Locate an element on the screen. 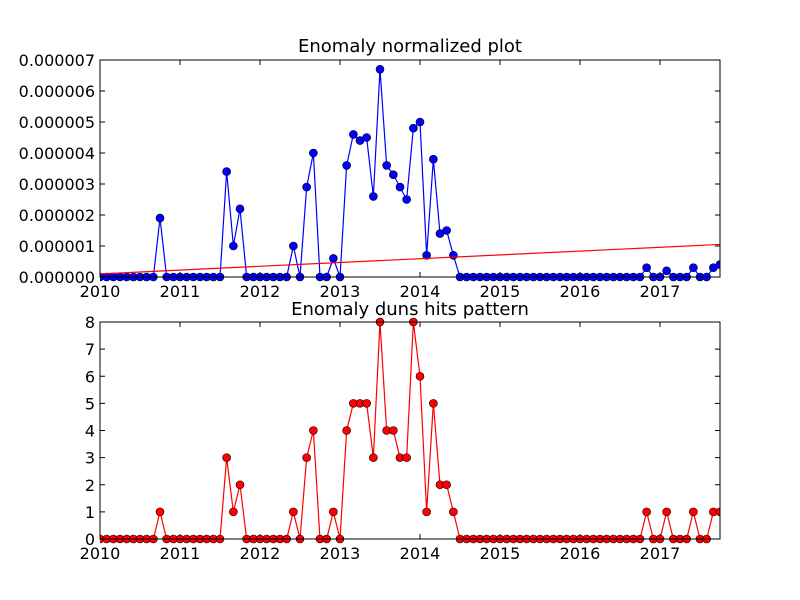  y-tick-label: 0.000000 is located at coordinates (57, 277).